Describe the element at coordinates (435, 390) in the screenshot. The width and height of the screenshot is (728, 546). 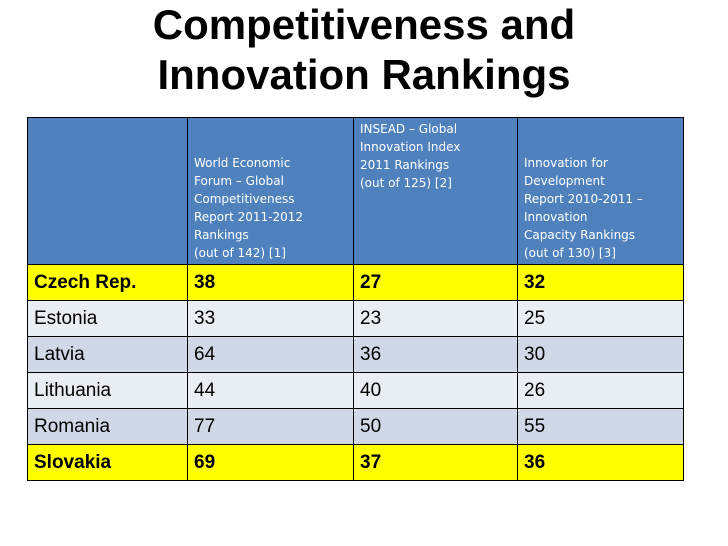
I see `insead-rank-cell: 40` at that location.